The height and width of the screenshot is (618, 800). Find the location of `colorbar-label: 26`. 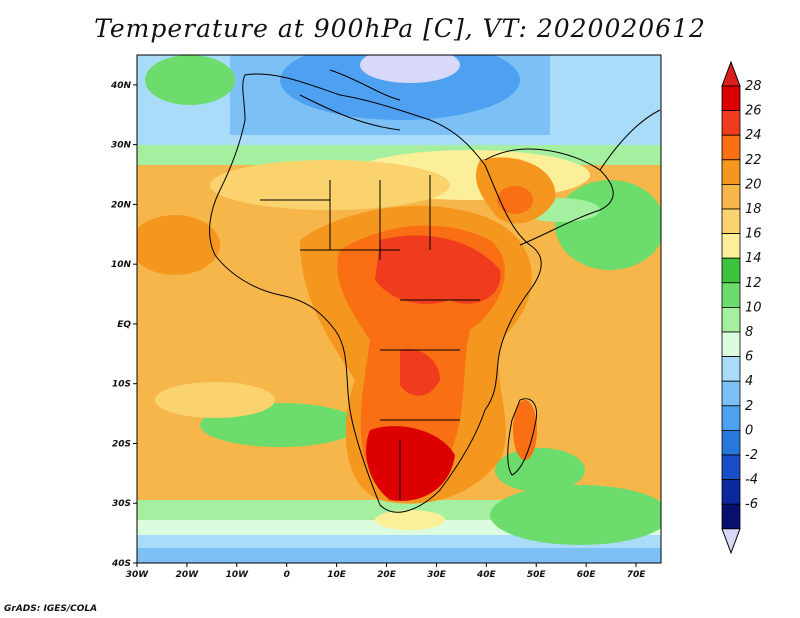

colorbar-label: 26 is located at coordinates (753, 111).